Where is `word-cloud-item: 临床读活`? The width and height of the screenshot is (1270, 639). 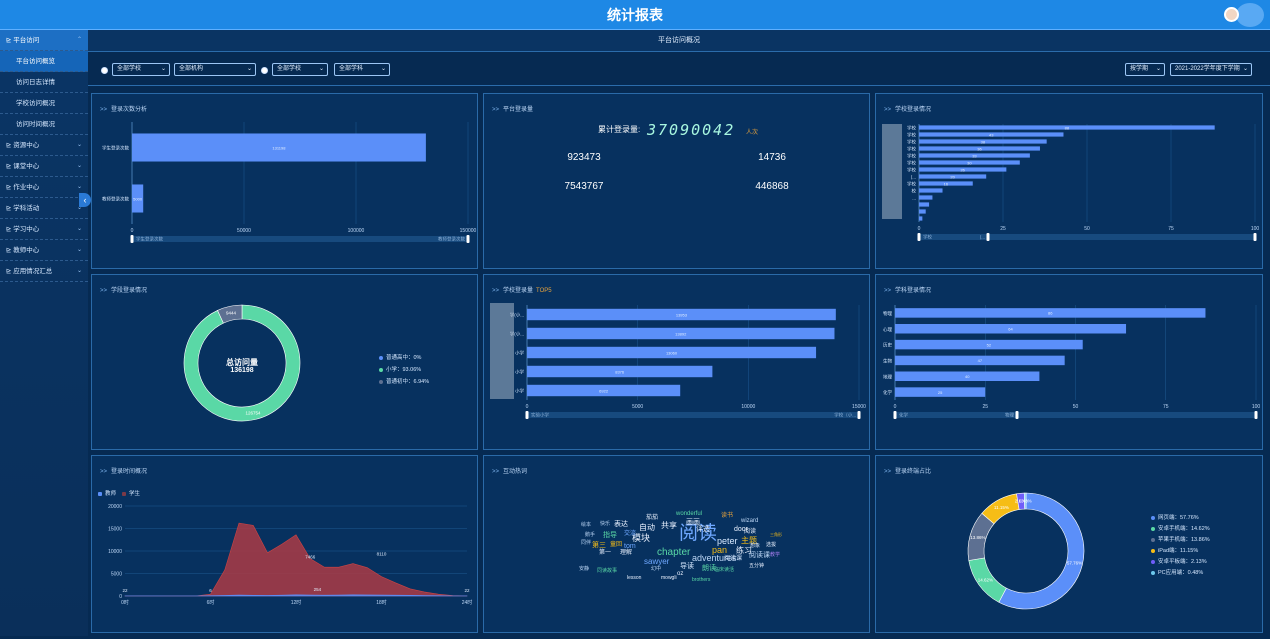 word-cloud-item: 临床读活 is located at coordinates (724, 570).